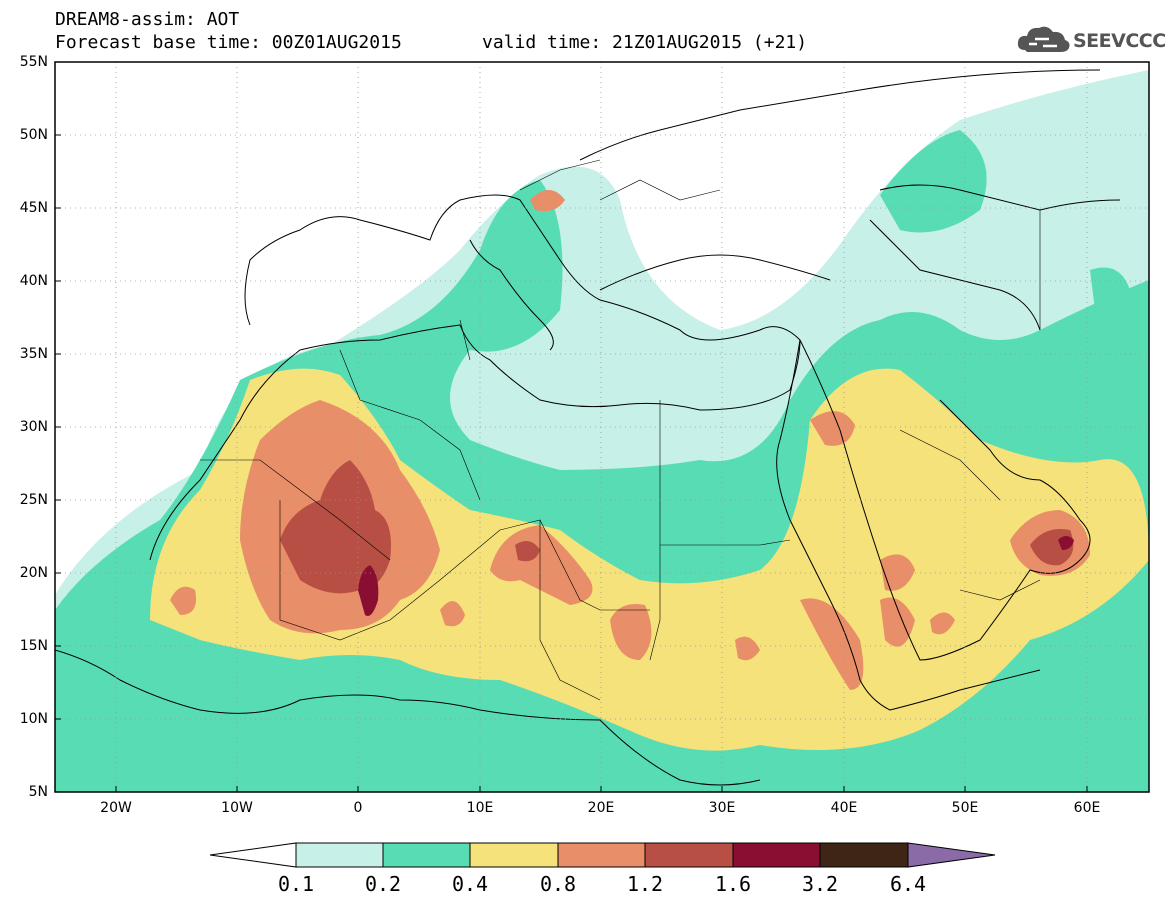  What do you see at coordinates (601, 808) in the screenshot?
I see `lon-label: 20E` at bounding box center [601, 808].